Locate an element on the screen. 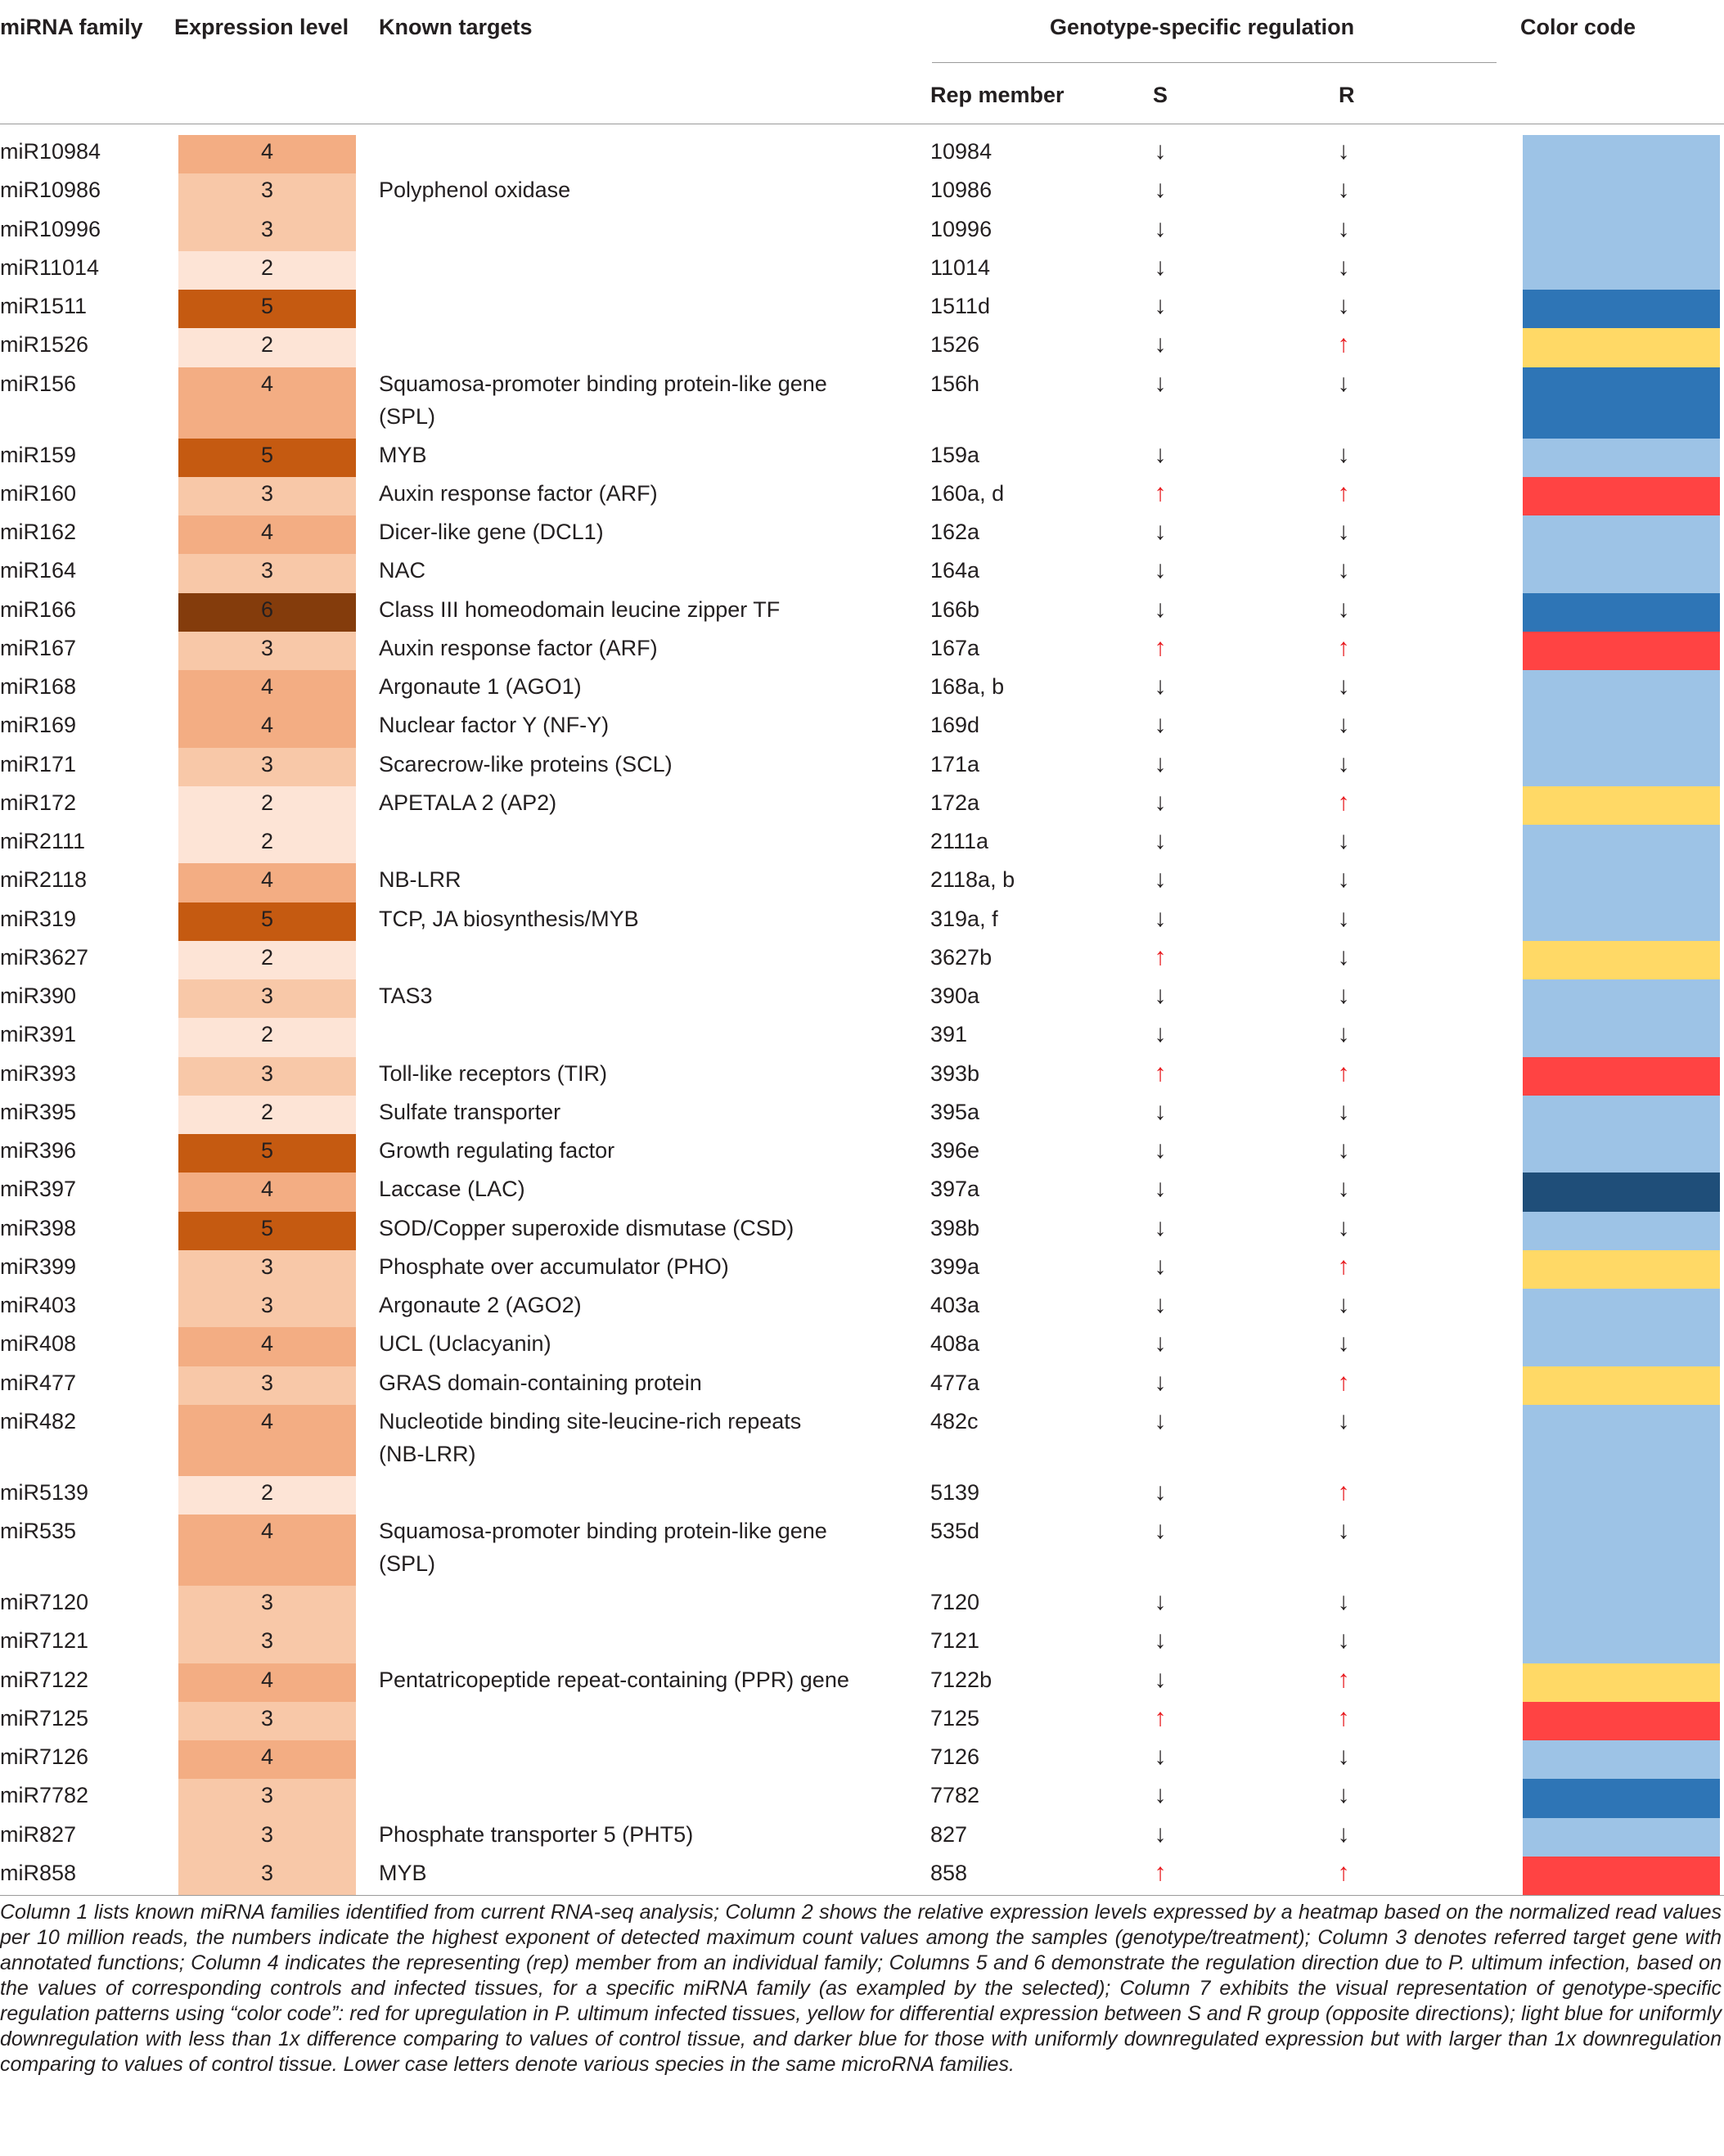  mirna-family-cell: miR159 is located at coordinates (38, 454).